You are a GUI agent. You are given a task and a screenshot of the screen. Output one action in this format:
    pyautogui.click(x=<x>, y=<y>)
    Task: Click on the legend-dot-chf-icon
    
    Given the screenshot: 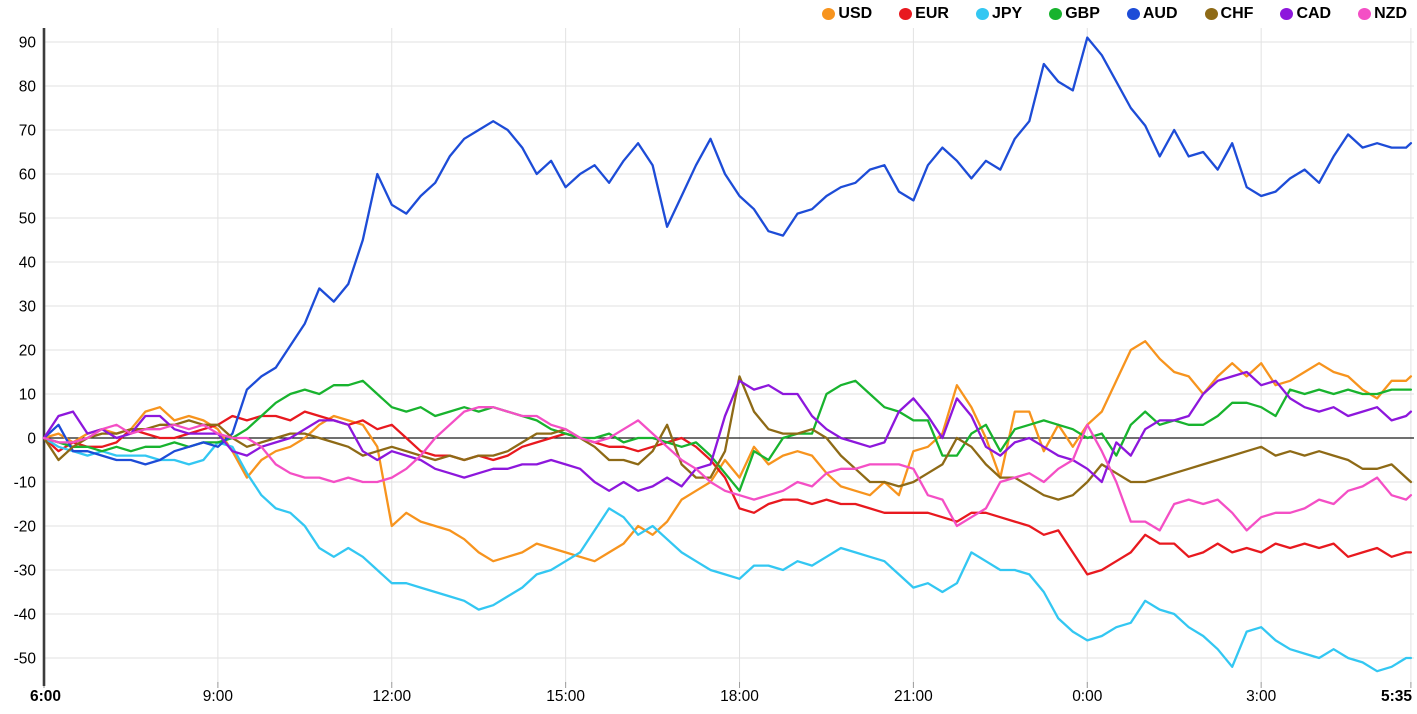 What is the action you would take?
    pyautogui.click(x=1211, y=14)
    